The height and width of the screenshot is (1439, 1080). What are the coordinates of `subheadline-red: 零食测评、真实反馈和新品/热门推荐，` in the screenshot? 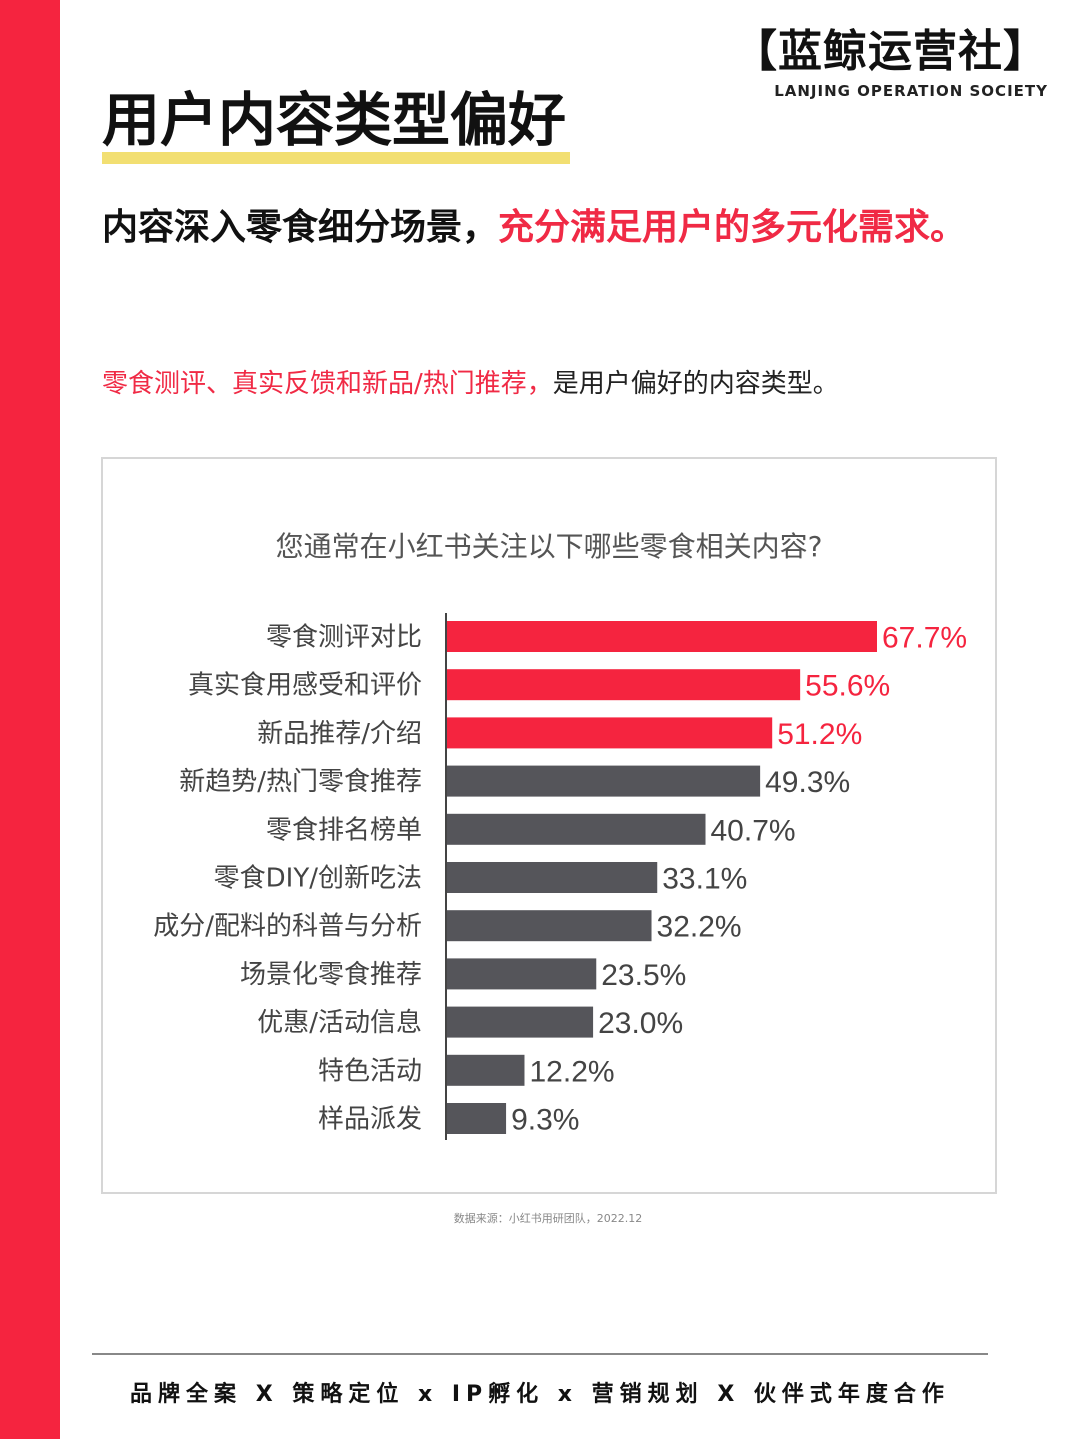 It's located at (327, 384).